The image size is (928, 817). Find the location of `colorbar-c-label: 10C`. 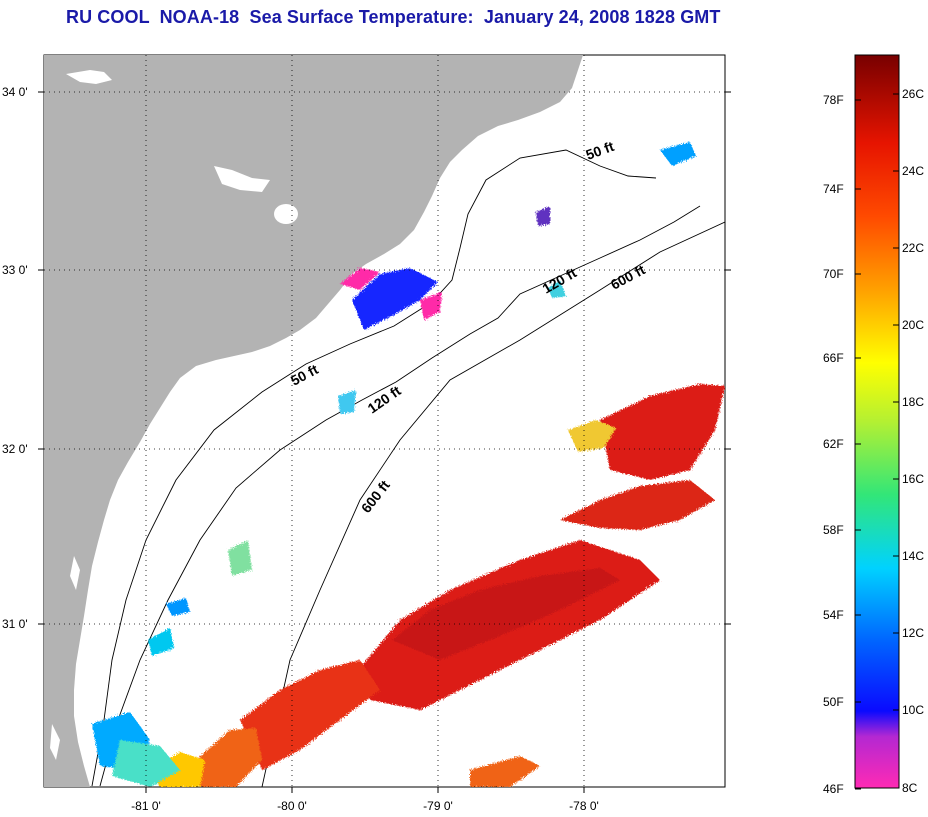

colorbar-c-label: 10C is located at coordinates (913, 710).